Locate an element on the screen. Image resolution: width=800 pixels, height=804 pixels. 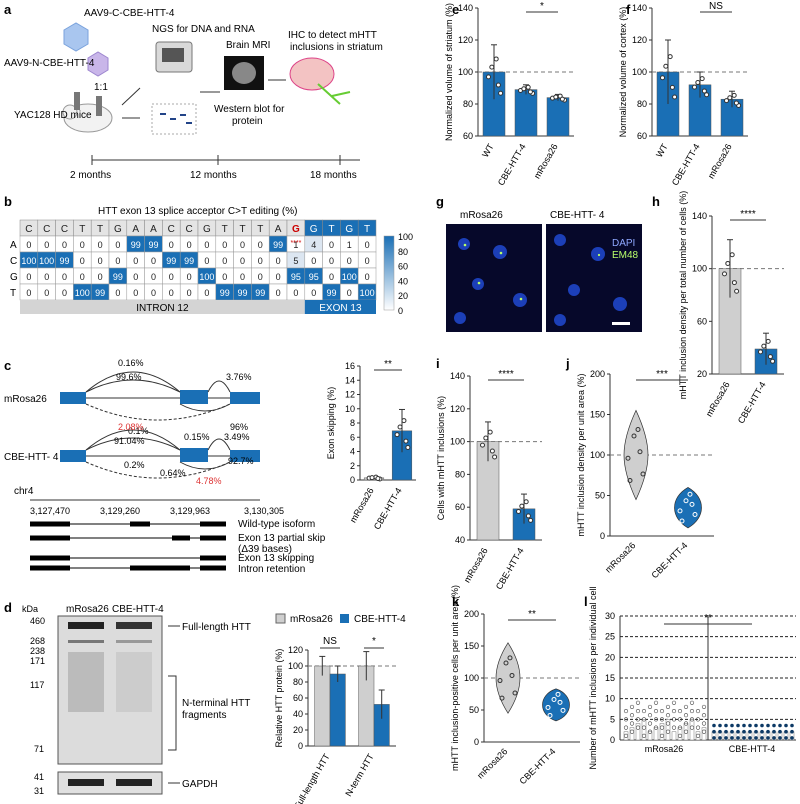
c-c-v6: 92.7% is located at coordinates (241, 461).